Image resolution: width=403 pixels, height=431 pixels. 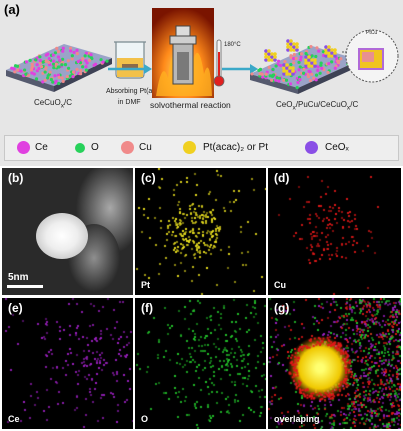 What do you see at coordinates (148, 178) in the screenshot?
I see `tile-c-label: (c)` at bounding box center [148, 178].